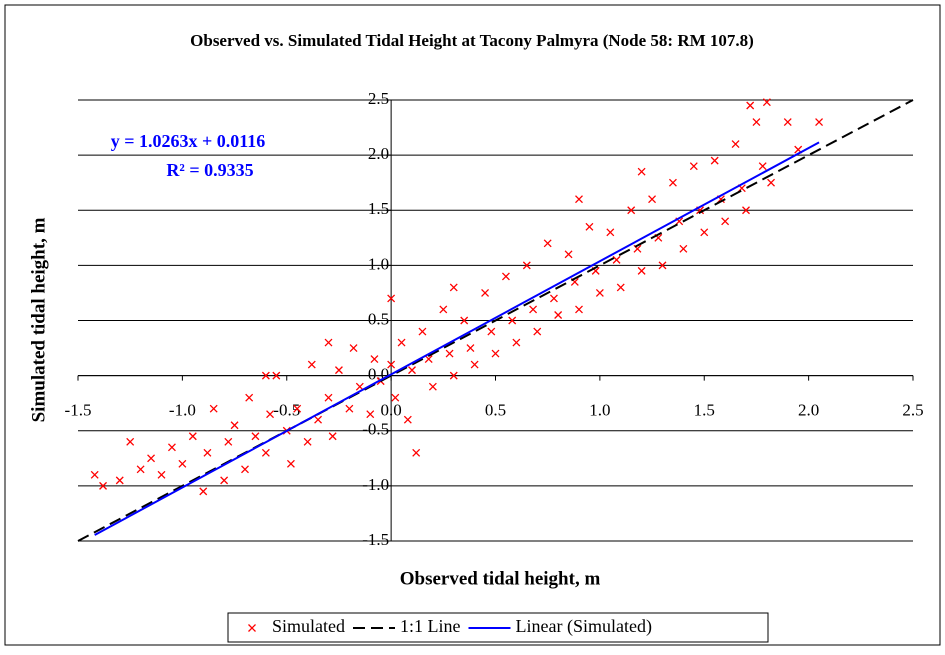  What do you see at coordinates (378, 263) in the screenshot?
I see `y-tick-label: 1.0` at bounding box center [378, 263].